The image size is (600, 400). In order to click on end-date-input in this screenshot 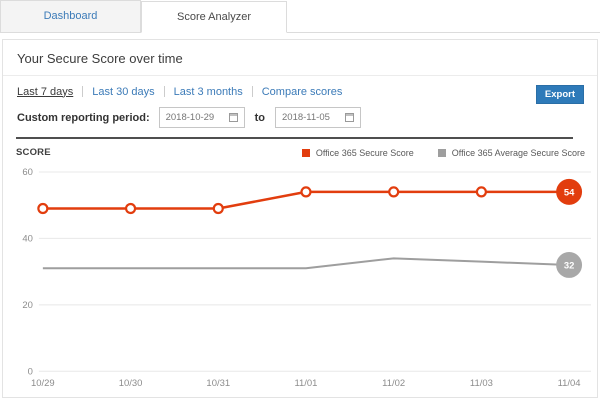, I will do `click(311, 117)`.